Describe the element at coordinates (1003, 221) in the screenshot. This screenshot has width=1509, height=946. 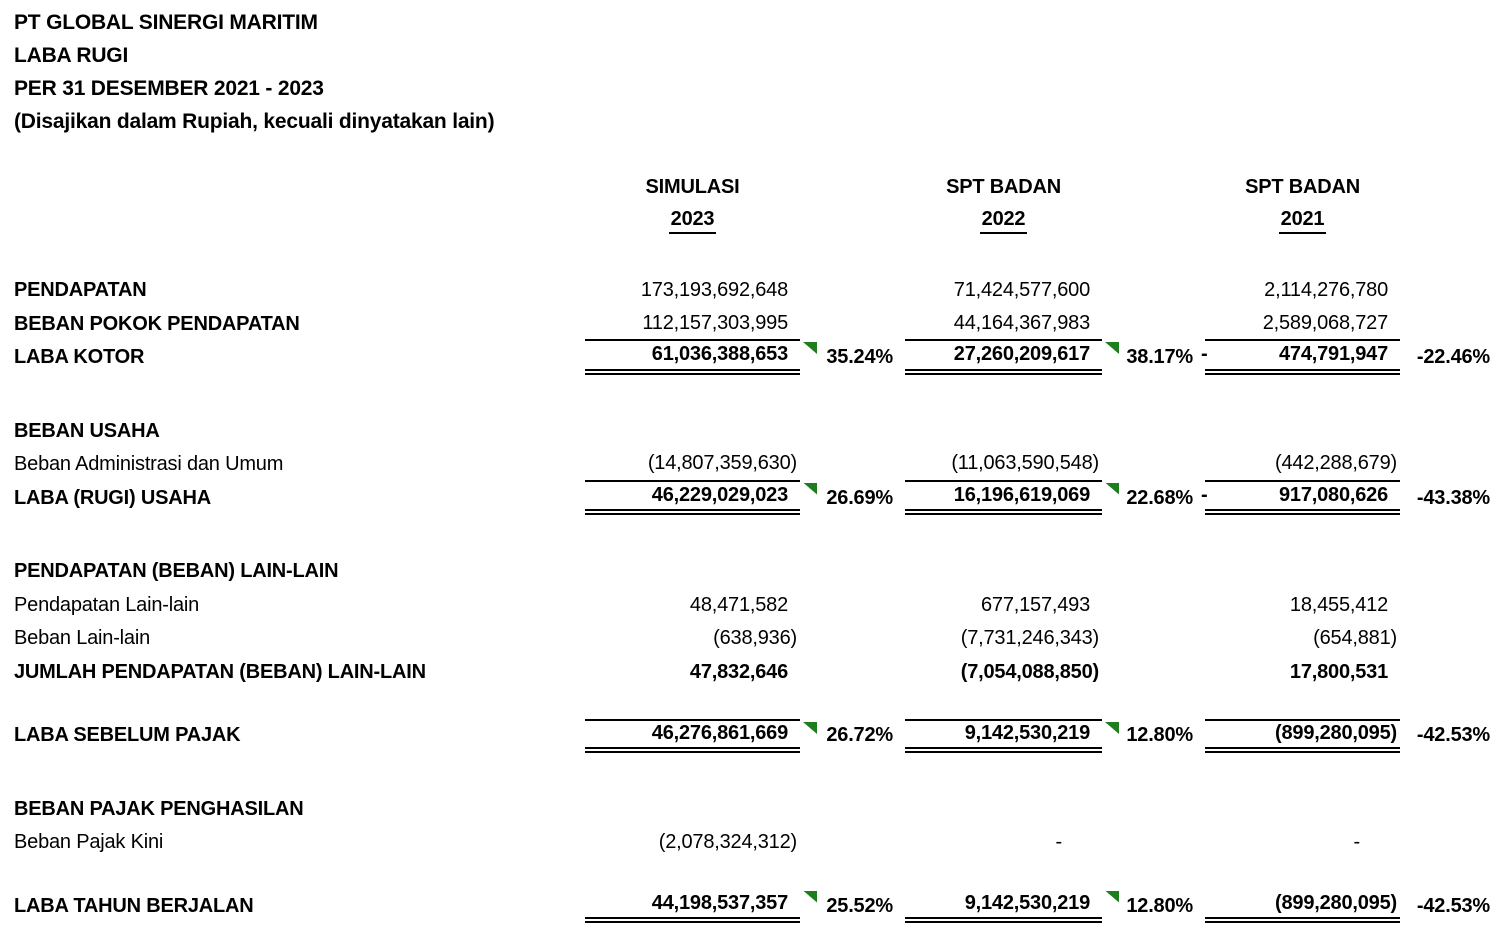
I see `column-year-2022: 2022` at that location.